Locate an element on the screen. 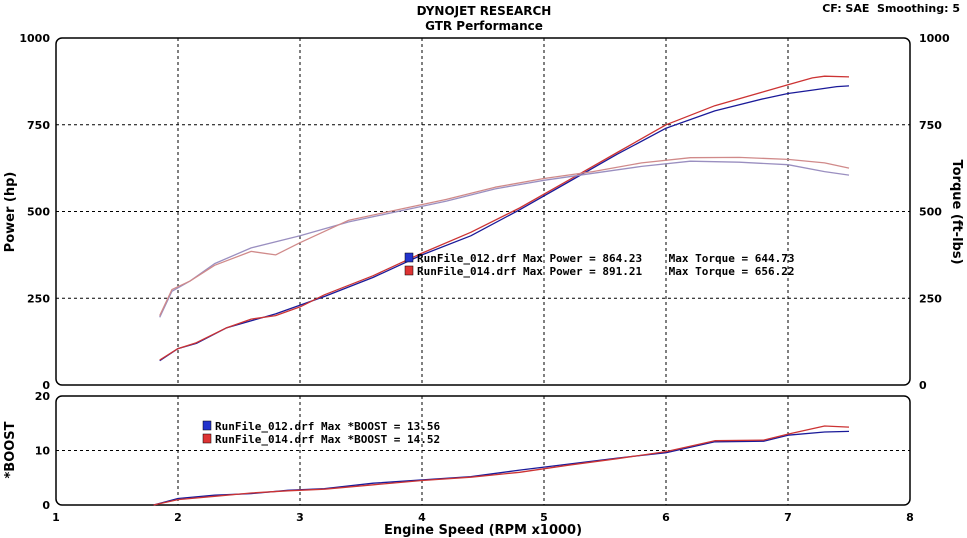 The height and width of the screenshot is (538, 967). cf-smoothing-label: CF: SAE Smoothing: 5 is located at coordinates (891, 8).